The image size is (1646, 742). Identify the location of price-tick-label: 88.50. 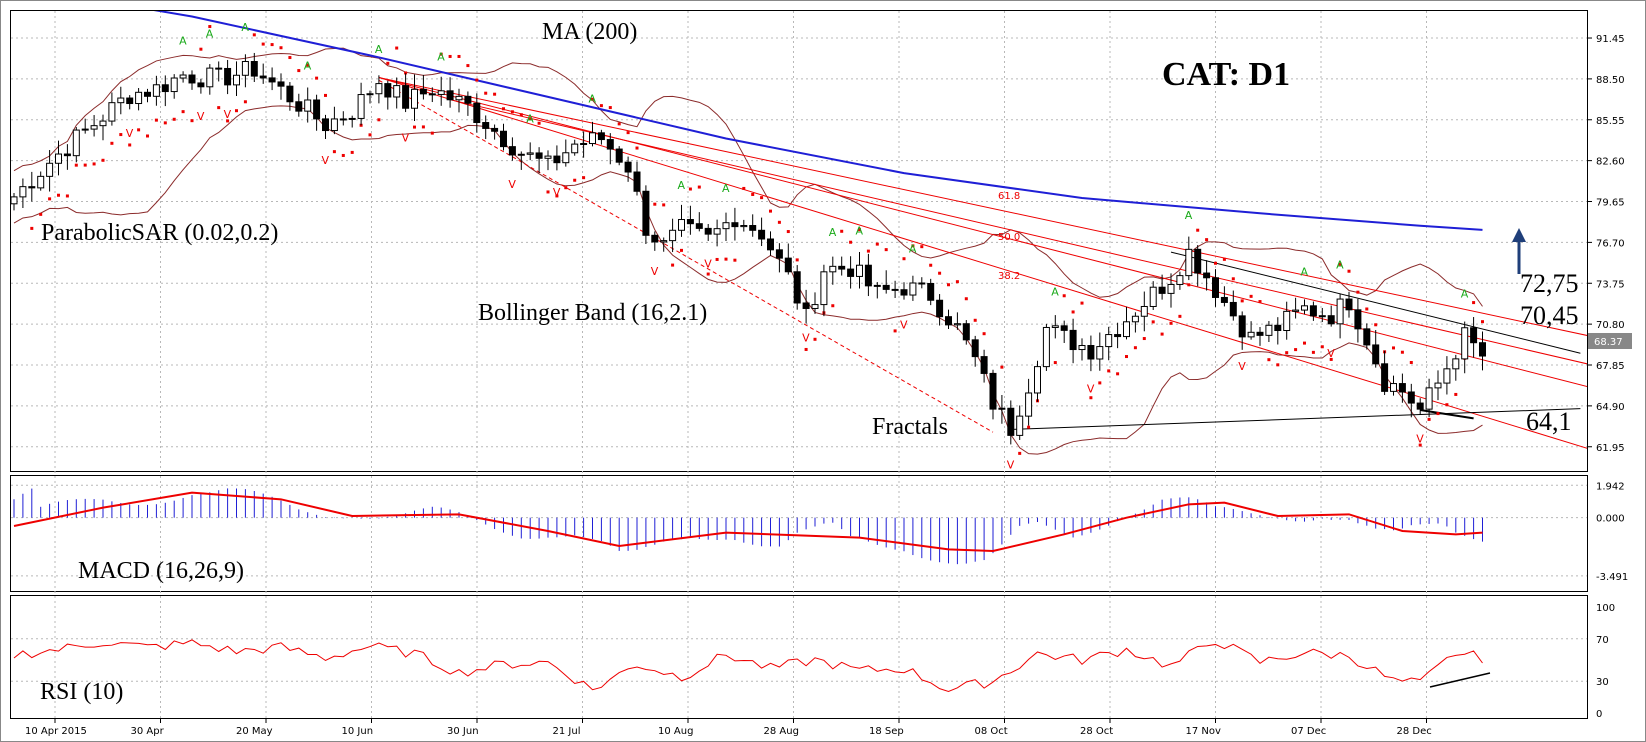
(1610, 80).